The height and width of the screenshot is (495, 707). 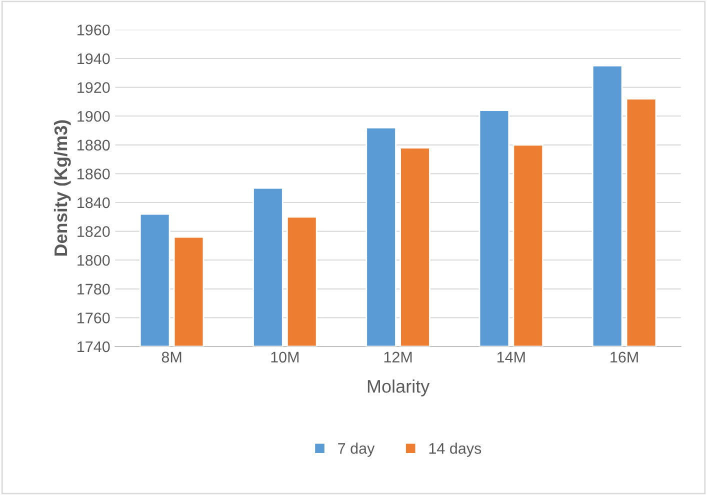 I want to click on x-tick-label: 16M, so click(x=624, y=357).